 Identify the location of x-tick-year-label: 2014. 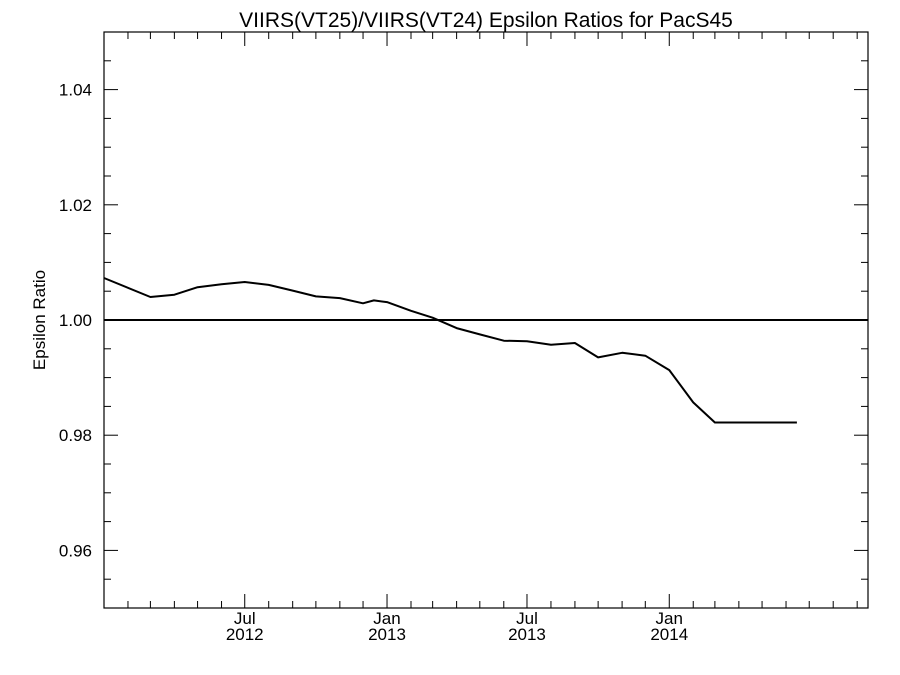
(669, 634).